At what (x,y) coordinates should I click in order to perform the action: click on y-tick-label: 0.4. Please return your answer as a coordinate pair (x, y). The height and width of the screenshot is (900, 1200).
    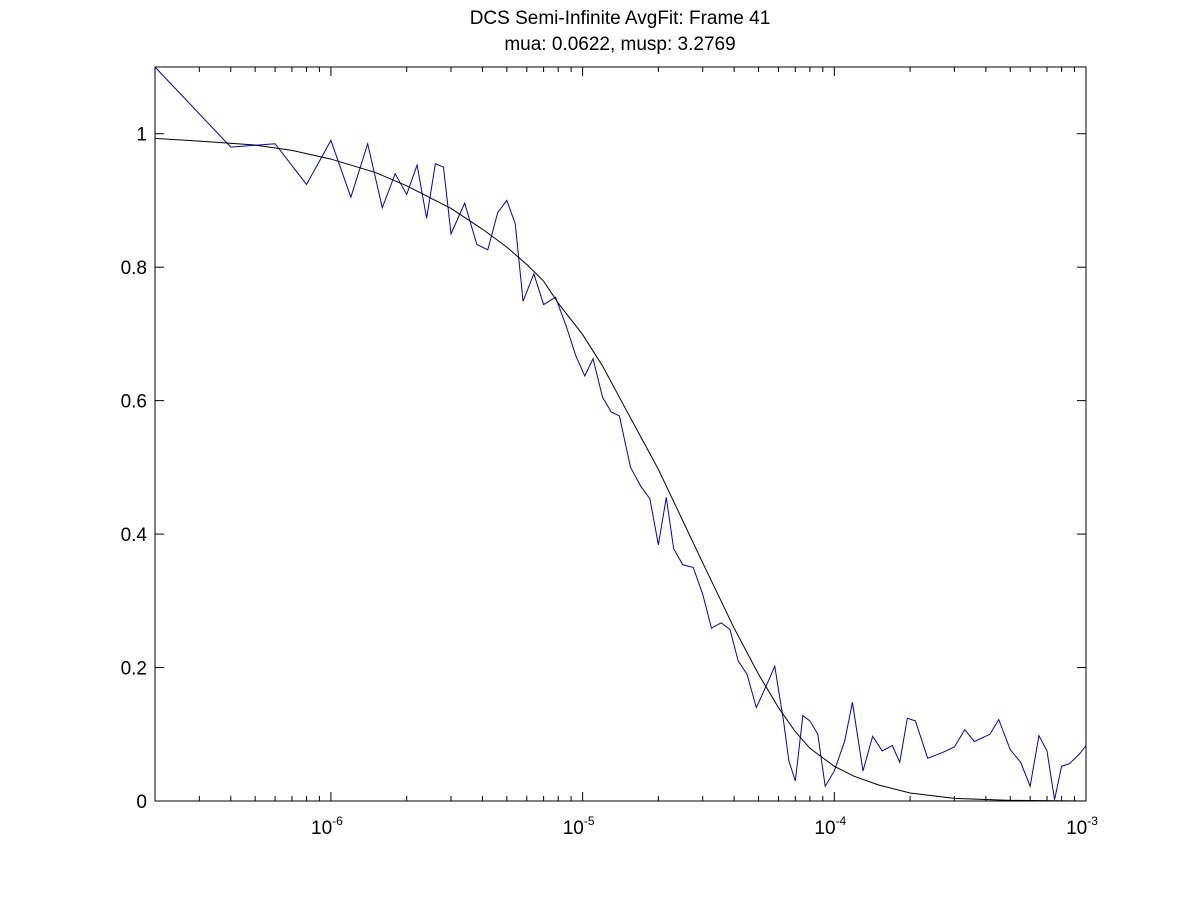
    Looking at the image, I should click on (134, 535).